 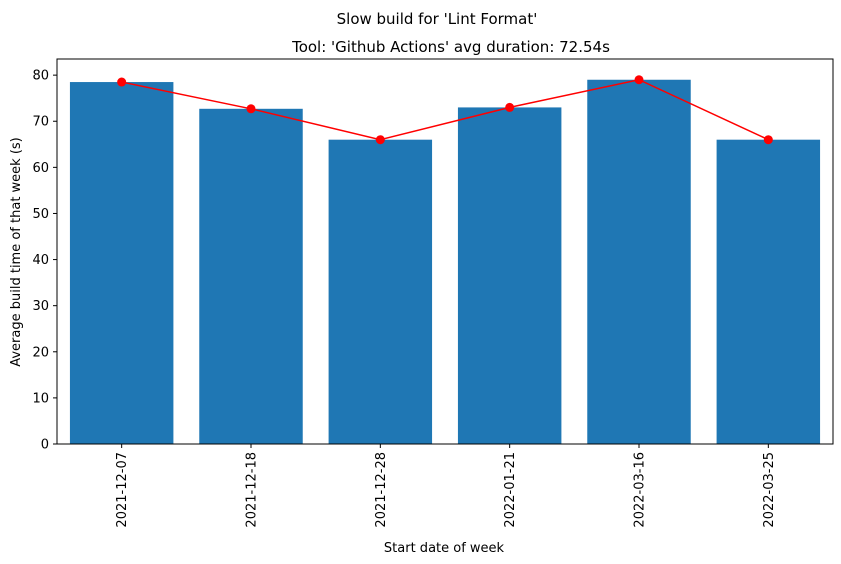 I want to click on x-tick-label-2021-12-18: 2021-12-18, so click(x=252, y=490).